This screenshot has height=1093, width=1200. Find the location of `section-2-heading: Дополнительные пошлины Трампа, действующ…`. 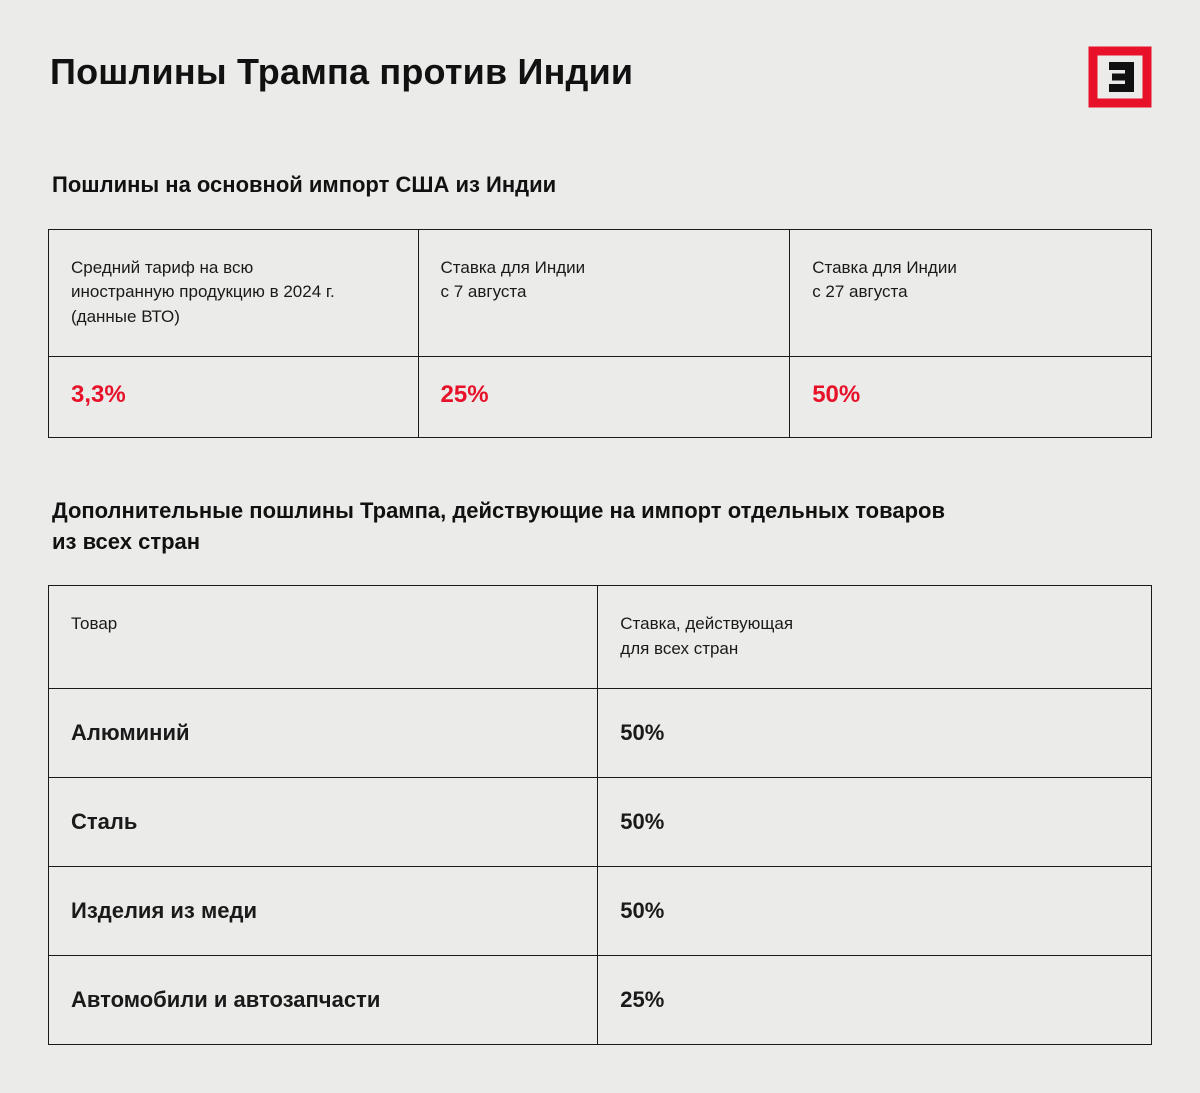

section-2-heading: Дополнительные пошлины Трампа, действующ… is located at coordinates (498, 525).